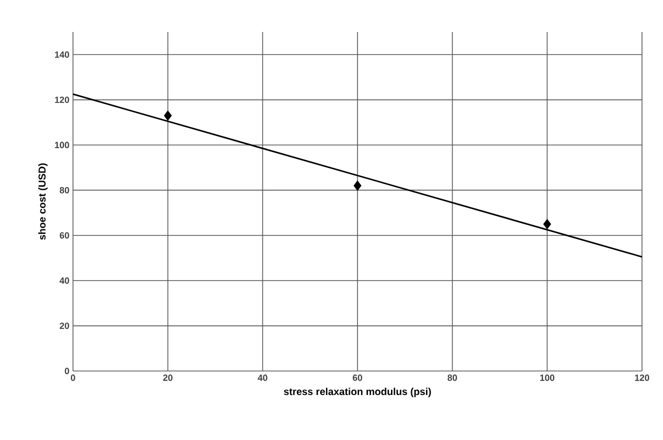  Describe the element at coordinates (65, 190) in the screenshot. I see `y-tick-label: 80` at that location.